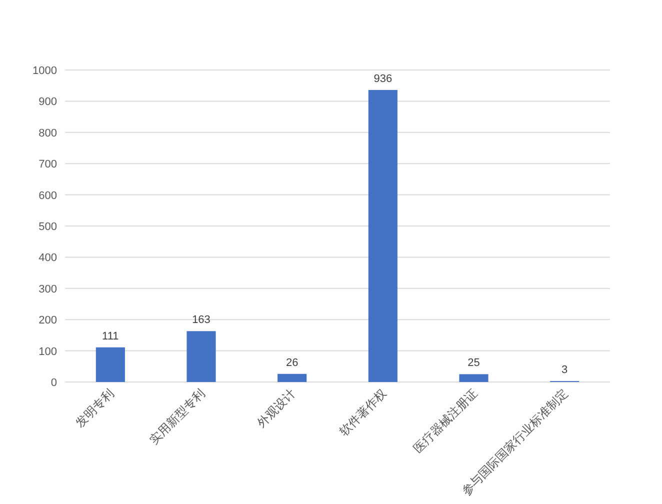 The image size is (662, 504). I want to click on y-tick-label: 200, so click(47, 320).